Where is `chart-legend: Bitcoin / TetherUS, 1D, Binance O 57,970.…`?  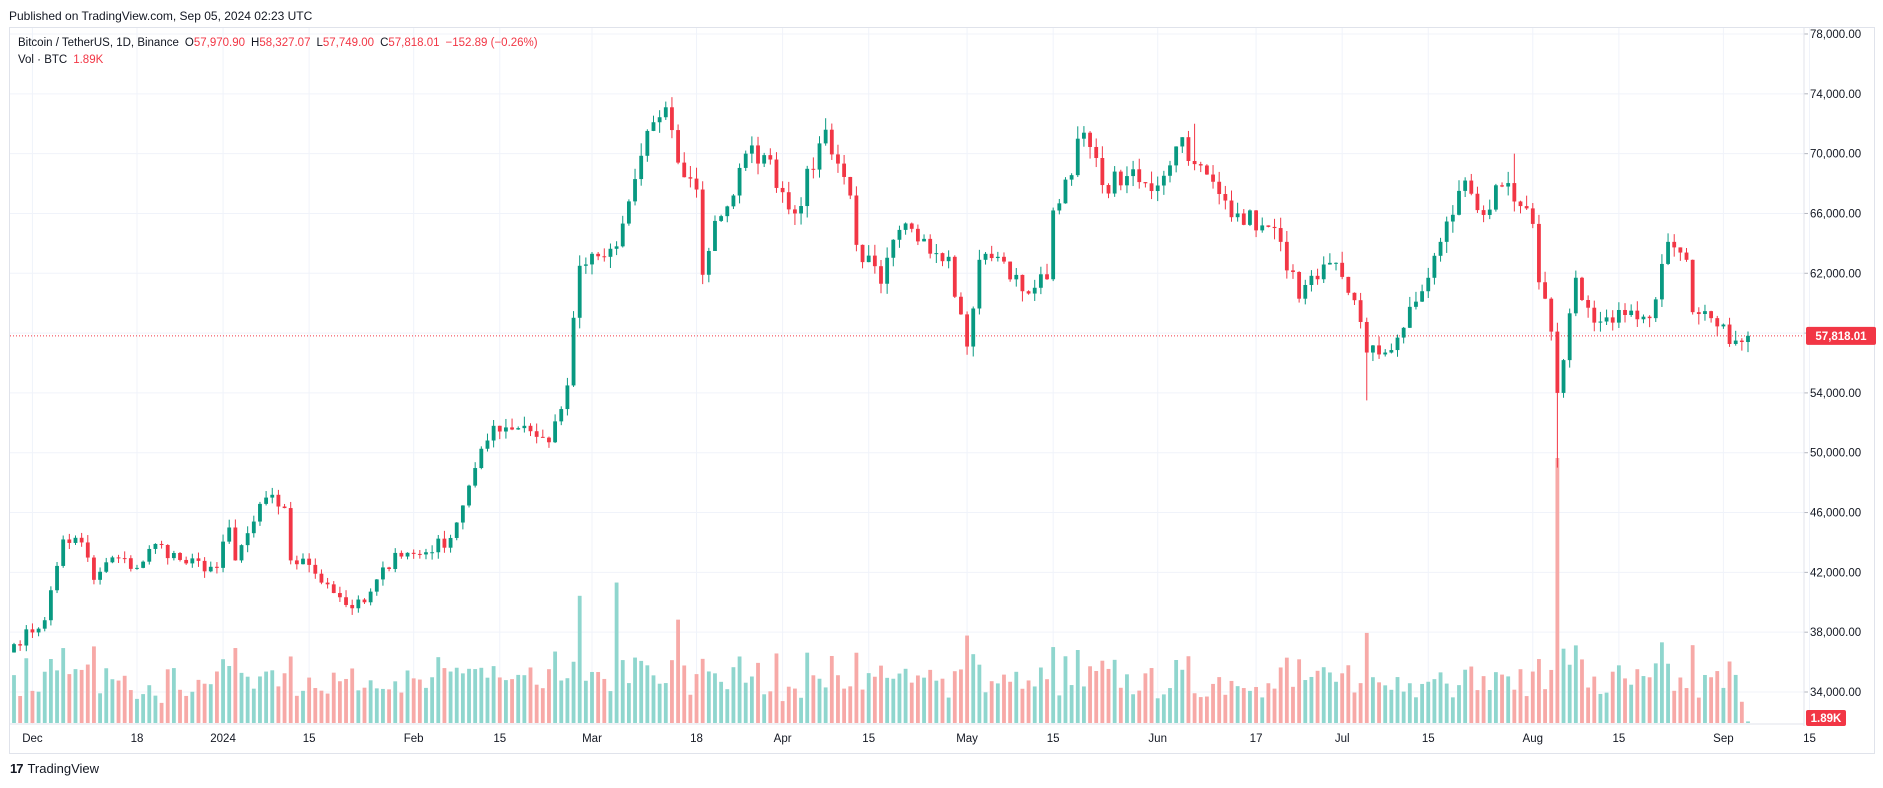
chart-legend: Bitcoin / TetherUS, 1D, Binance O 57,970.… is located at coordinates (278, 52).